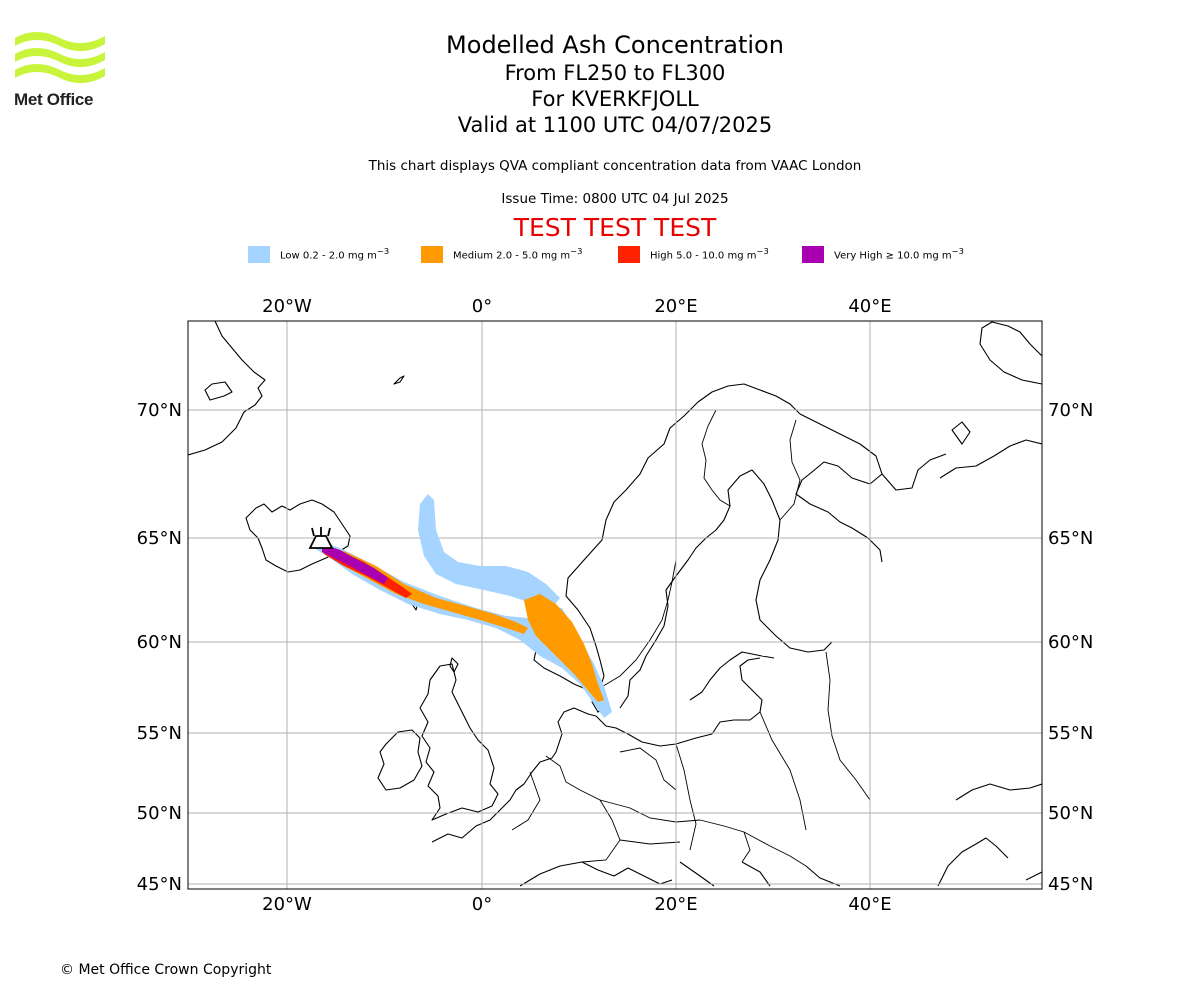  What do you see at coordinates (675, 904) in the screenshot?
I see `bottom-lon-label-20e: 20°E` at bounding box center [675, 904].